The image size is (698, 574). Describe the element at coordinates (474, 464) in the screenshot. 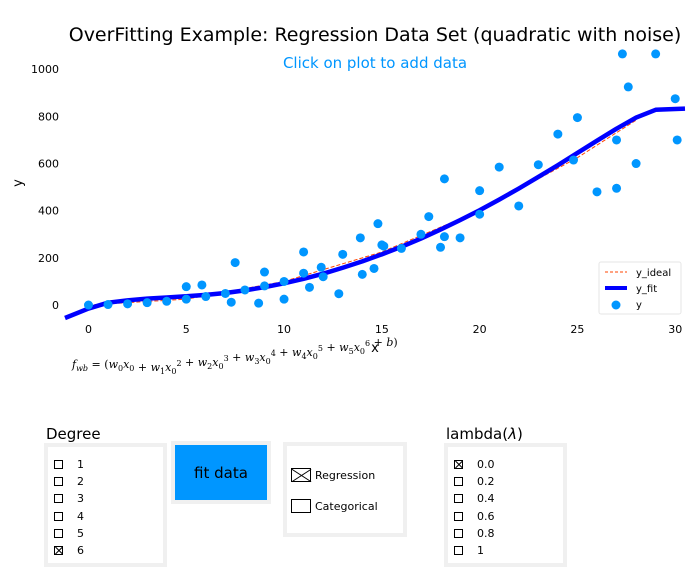

I see `lambda-option: 0.0` at that location.